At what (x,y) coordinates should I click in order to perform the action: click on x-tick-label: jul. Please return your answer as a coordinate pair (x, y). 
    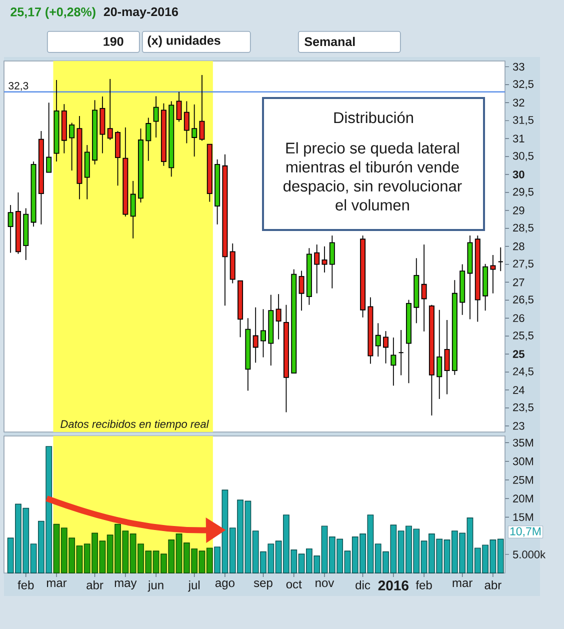
    Looking at the image, I should click on (194, 586).